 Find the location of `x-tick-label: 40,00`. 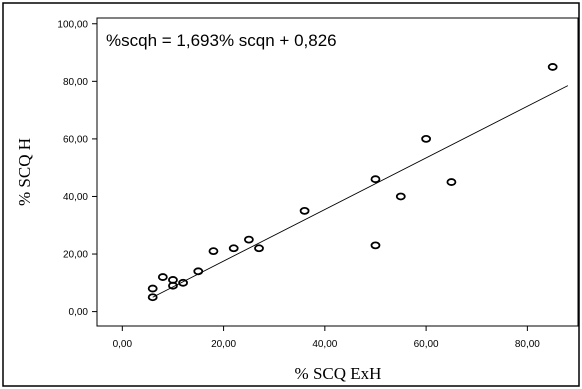

x-tick-label: 40,00 is located at coordinates (324, 344).